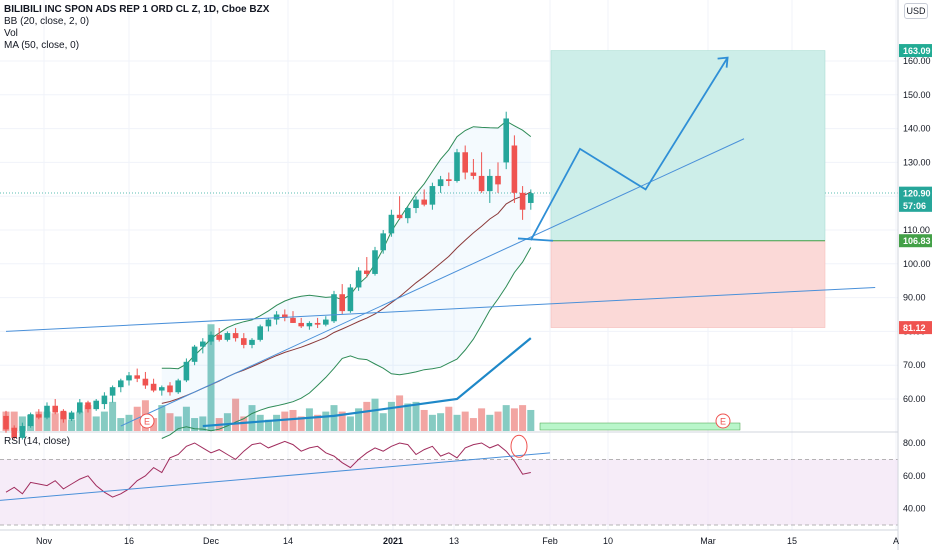 This screenshot has height=550, width=932. I want to click on rsi-indicator-label: RSI (14, close), so click(37, 441).